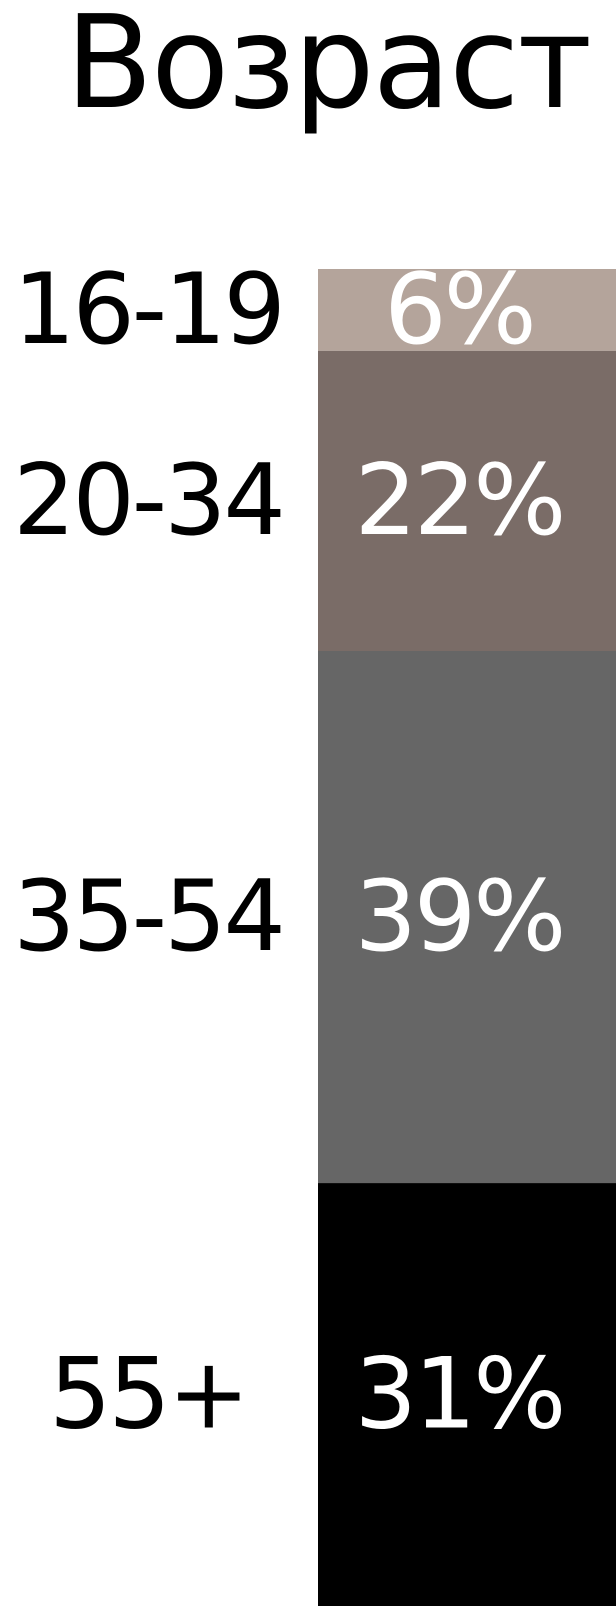  What do you see at coordinates (148, 1395) in the screenshot?
I see `category-label-55: 55+` at bounding box center [148, 1395].